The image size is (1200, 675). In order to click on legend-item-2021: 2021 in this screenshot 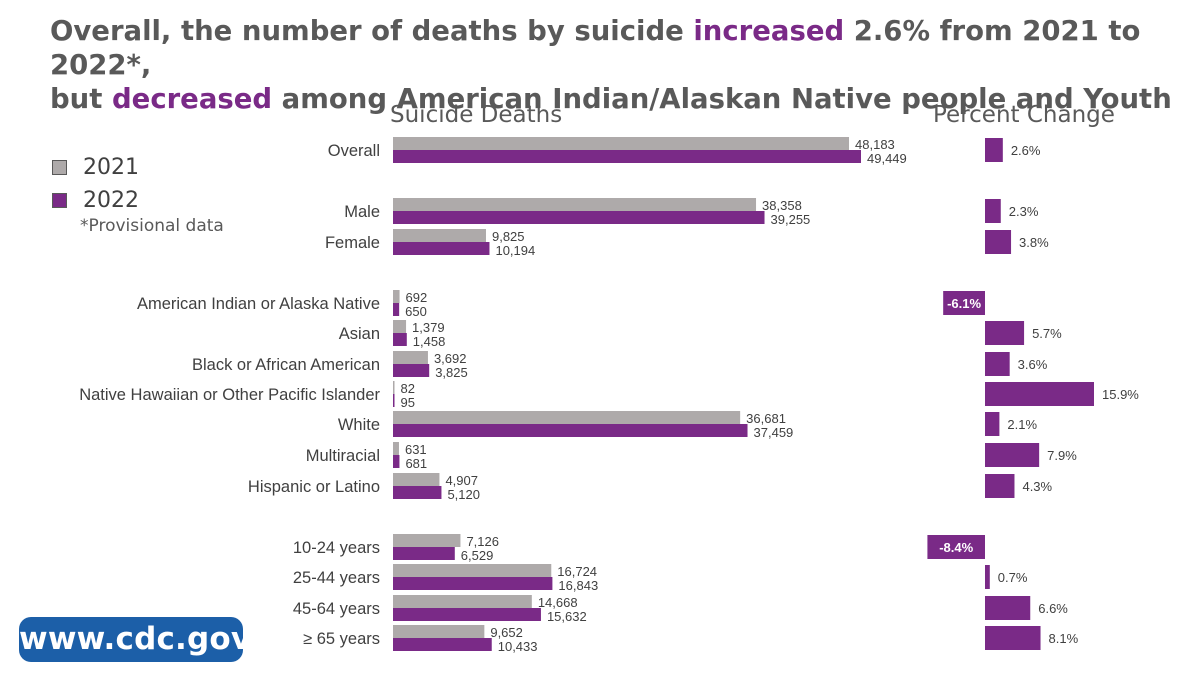, I will do `click(95, 167)`.